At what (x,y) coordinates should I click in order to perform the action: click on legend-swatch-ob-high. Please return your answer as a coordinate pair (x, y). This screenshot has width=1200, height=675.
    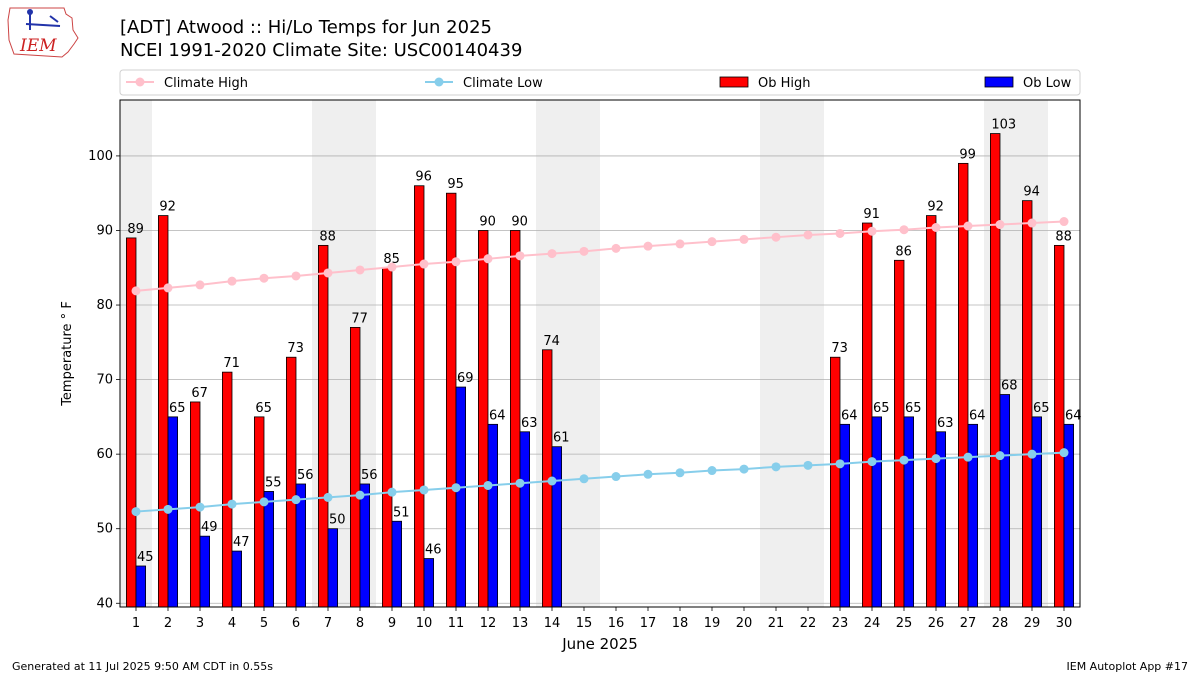
    Looking at the image, I should click on (734, 82).